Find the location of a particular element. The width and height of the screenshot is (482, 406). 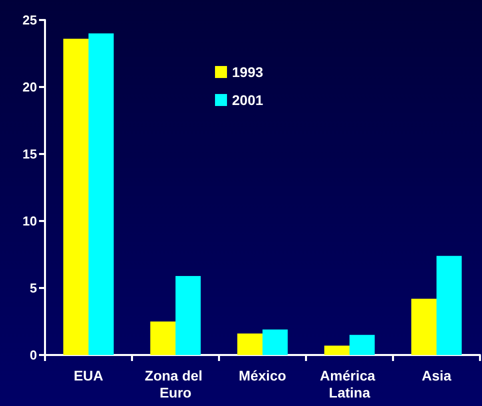

x-tick-label: Asia is located at coordinates (437, 376).